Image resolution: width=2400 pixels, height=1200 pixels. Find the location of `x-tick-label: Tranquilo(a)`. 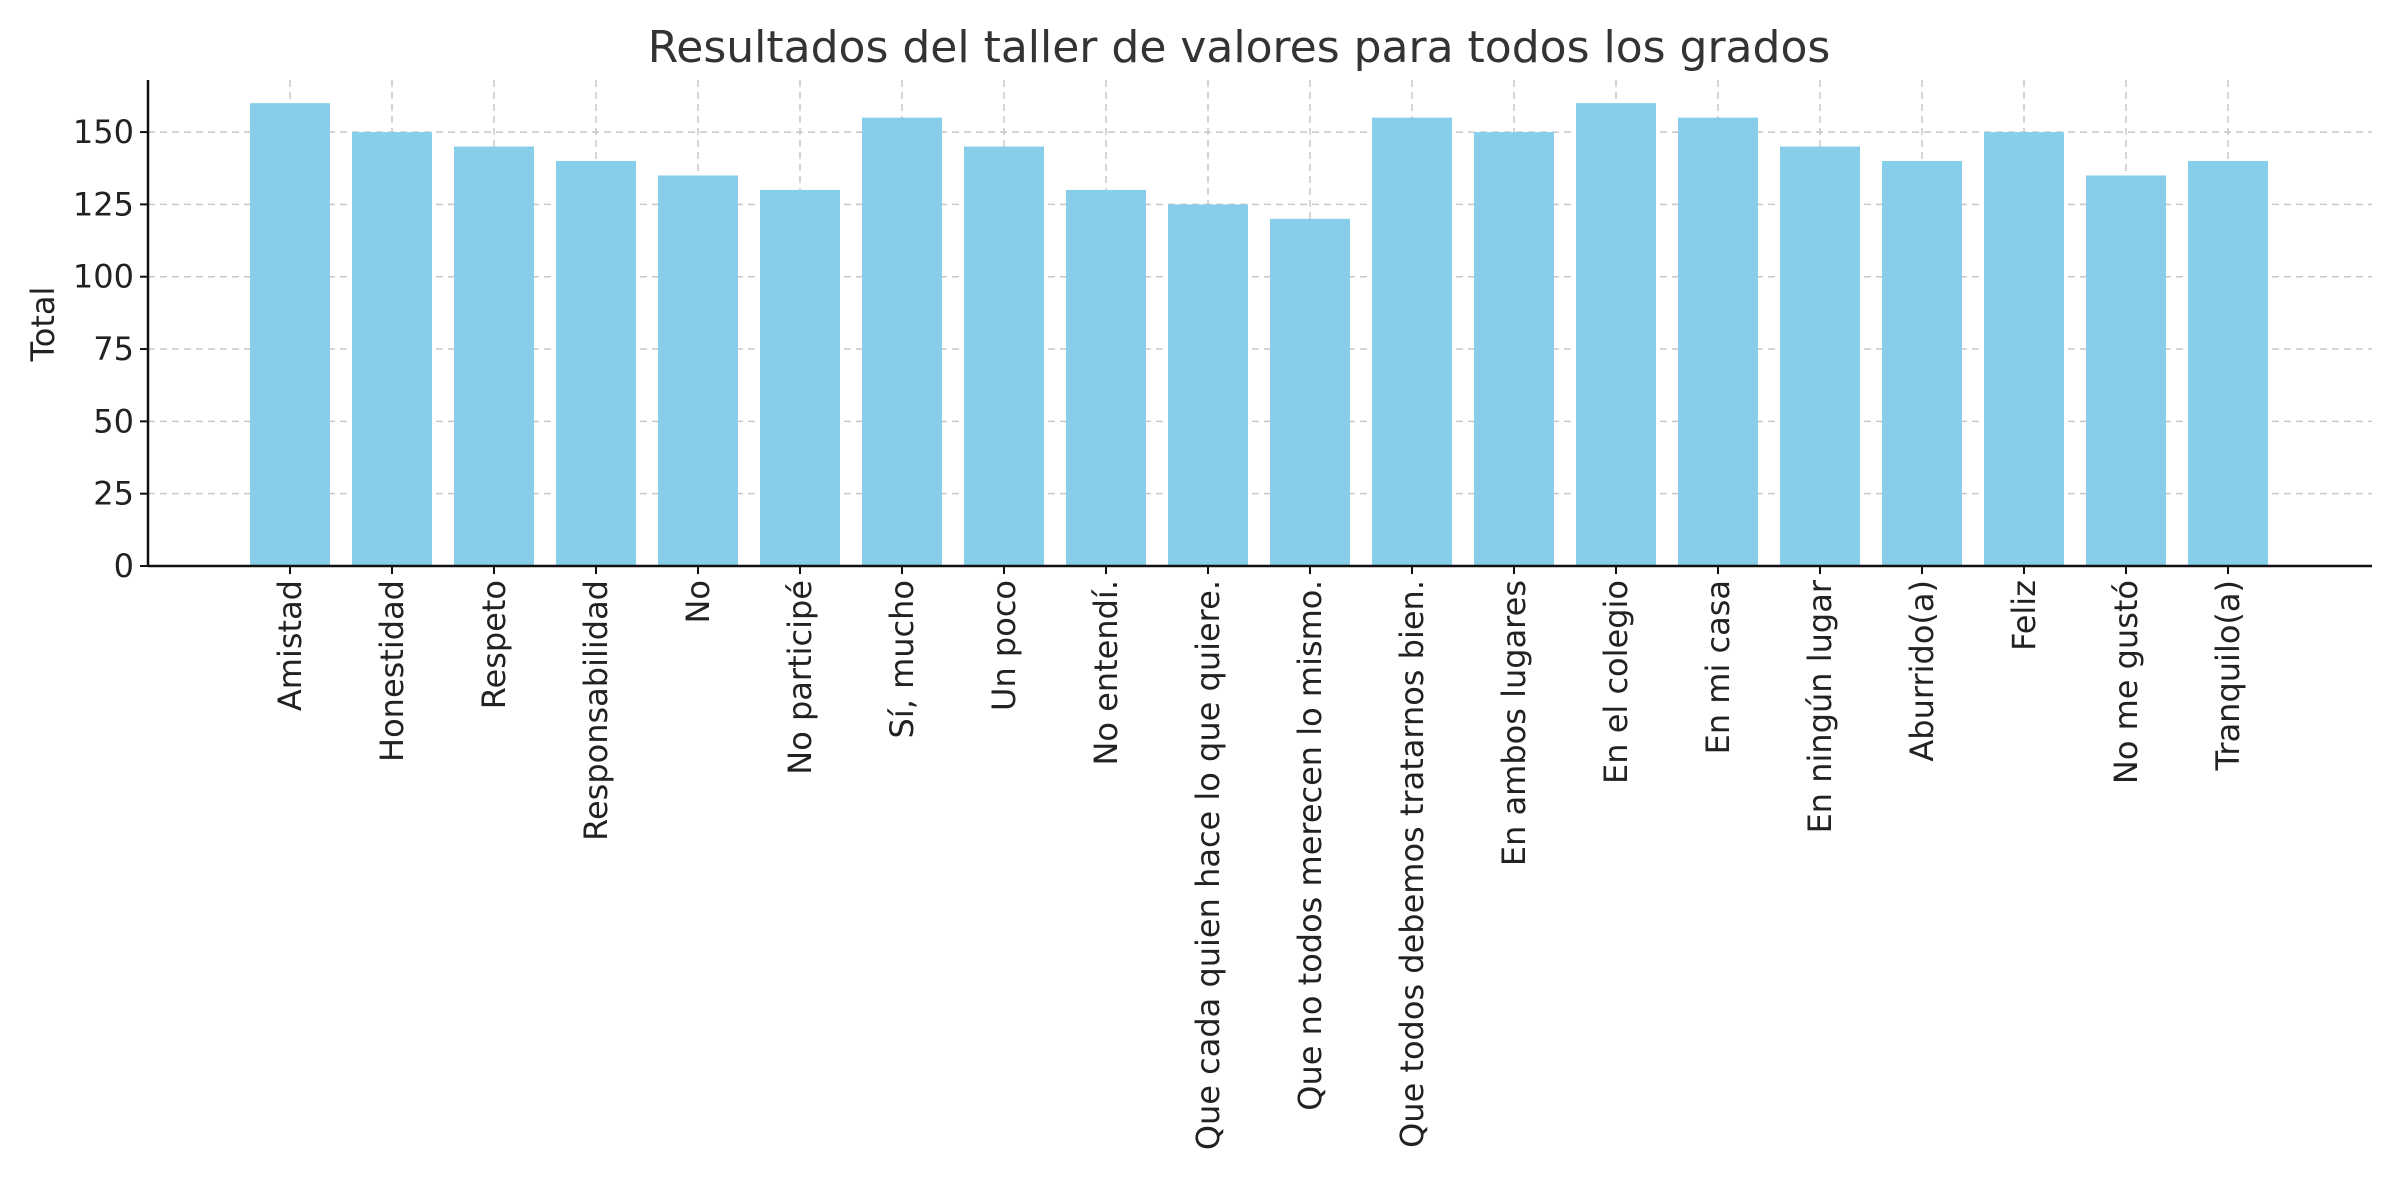

x-tick-label: Tranquilo(a) is located at coordinates (2228, 675).